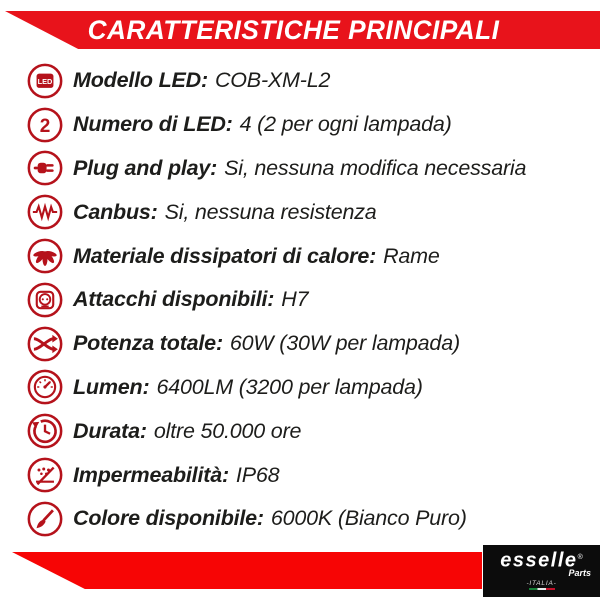  What do you see at coordinates (257, 474) in the screenshot?
I see `feature-value: IP68` at bounding box center [257, 474].